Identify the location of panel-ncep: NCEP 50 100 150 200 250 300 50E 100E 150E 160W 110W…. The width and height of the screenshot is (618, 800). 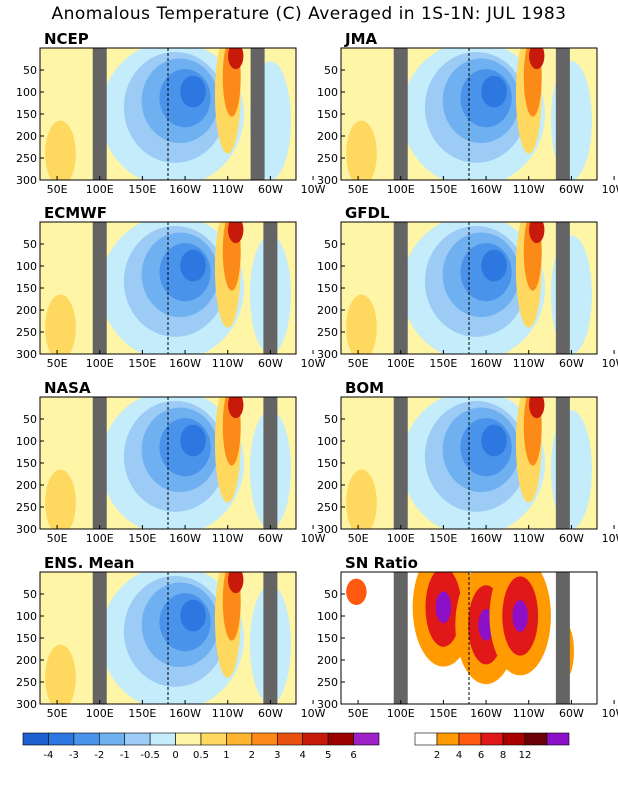
(171, 113).